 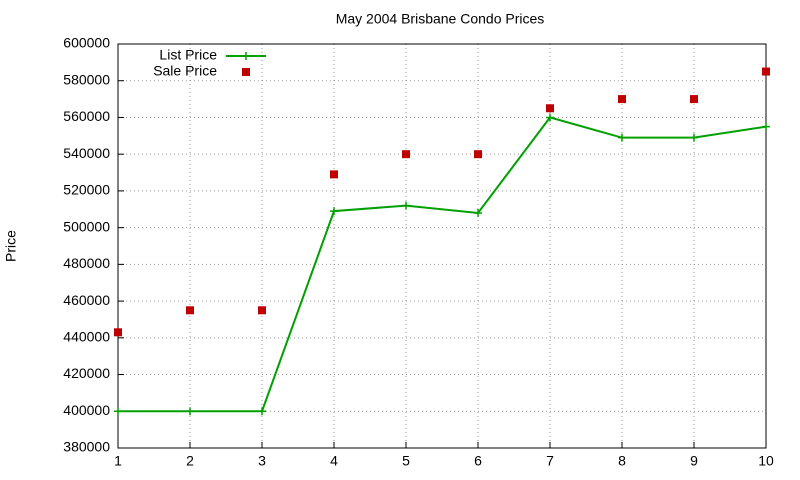 I want to click on x-tick-label: 3, so click(x=262, y=461).